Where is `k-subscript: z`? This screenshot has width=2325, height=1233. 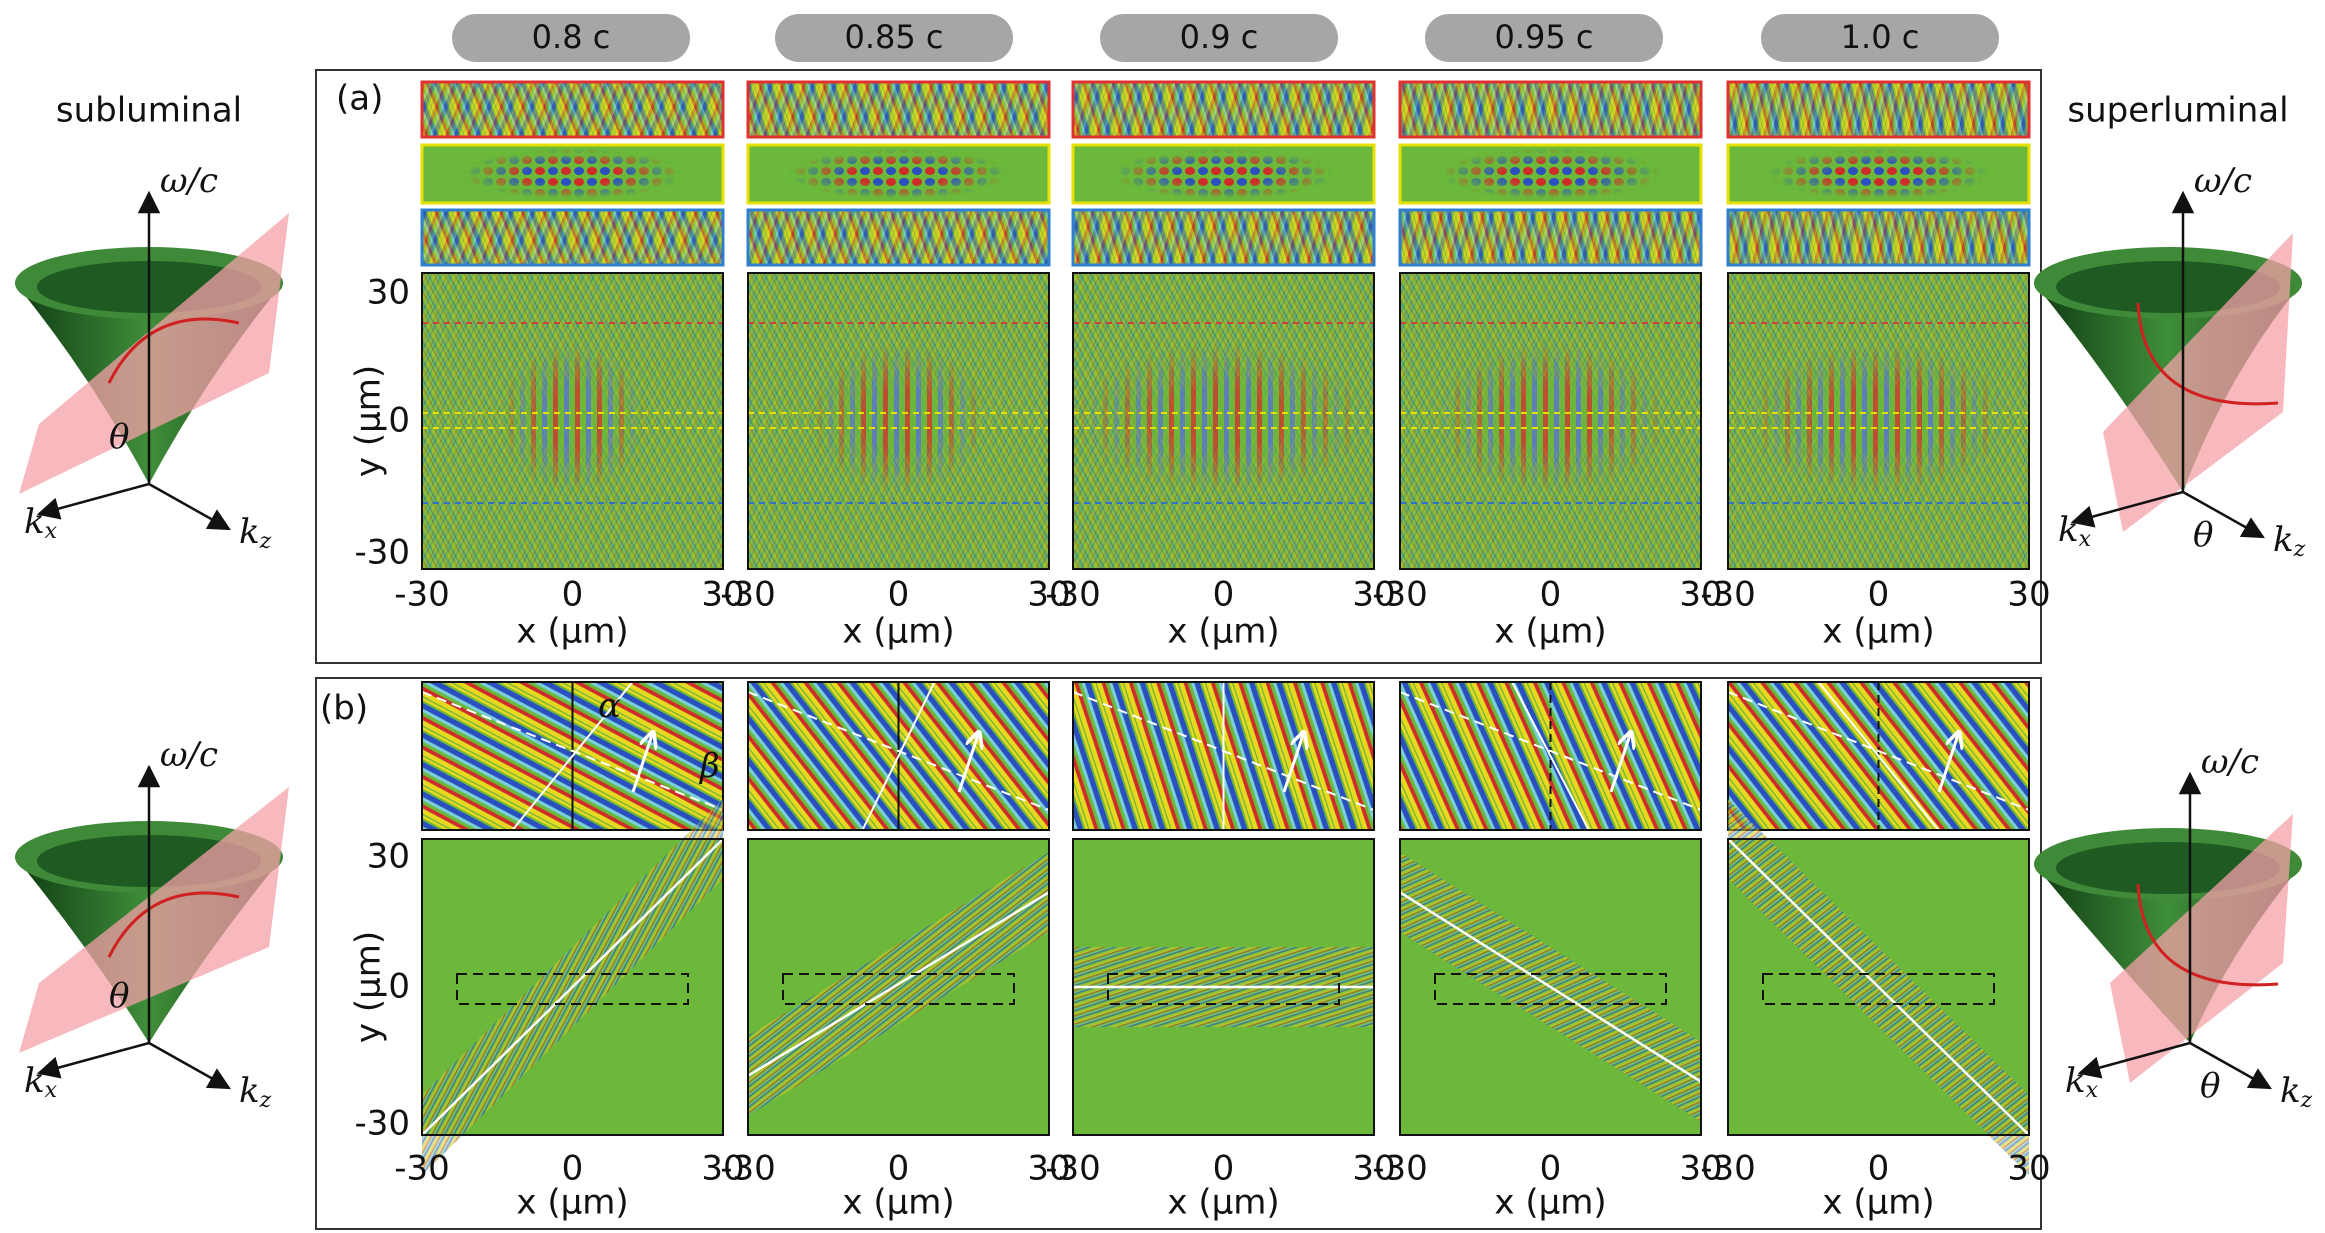
k-subscript: z is located at coordinates (2306, 1100).